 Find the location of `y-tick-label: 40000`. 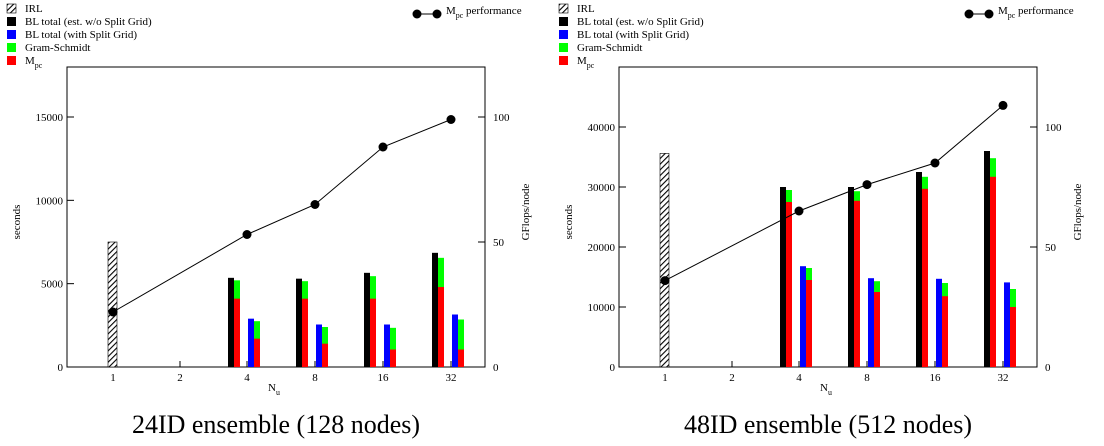

y-tick-label: 40000 is located at coordinates (602, 128).